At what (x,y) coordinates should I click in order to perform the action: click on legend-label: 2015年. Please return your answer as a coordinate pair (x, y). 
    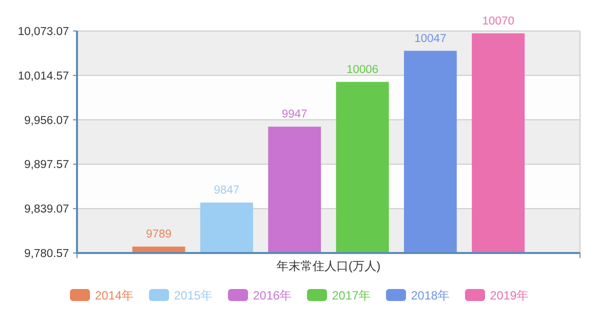
    Looking at the image, I should click on (193, 295).